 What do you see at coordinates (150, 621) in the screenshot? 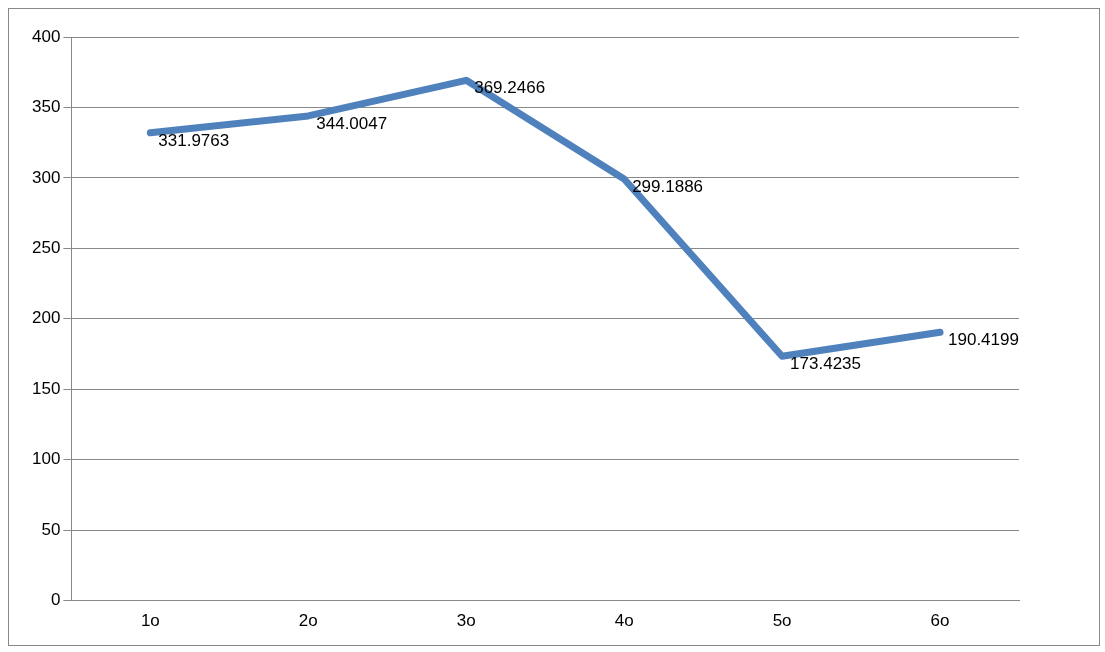
I see `x-tick-label: 1o` at bounding box center [150, 621].